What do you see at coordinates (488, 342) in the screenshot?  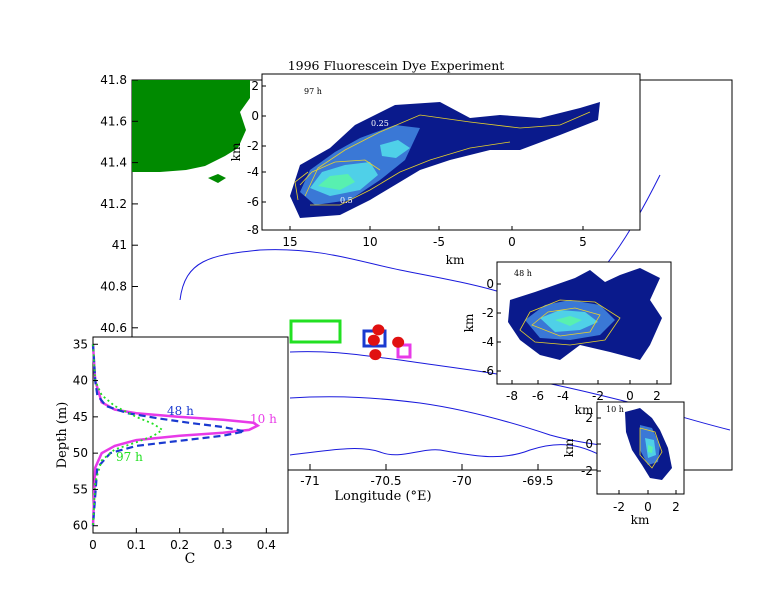 I see `inset-48h-y-tick-label: -4` at bounding box center [488, 342].